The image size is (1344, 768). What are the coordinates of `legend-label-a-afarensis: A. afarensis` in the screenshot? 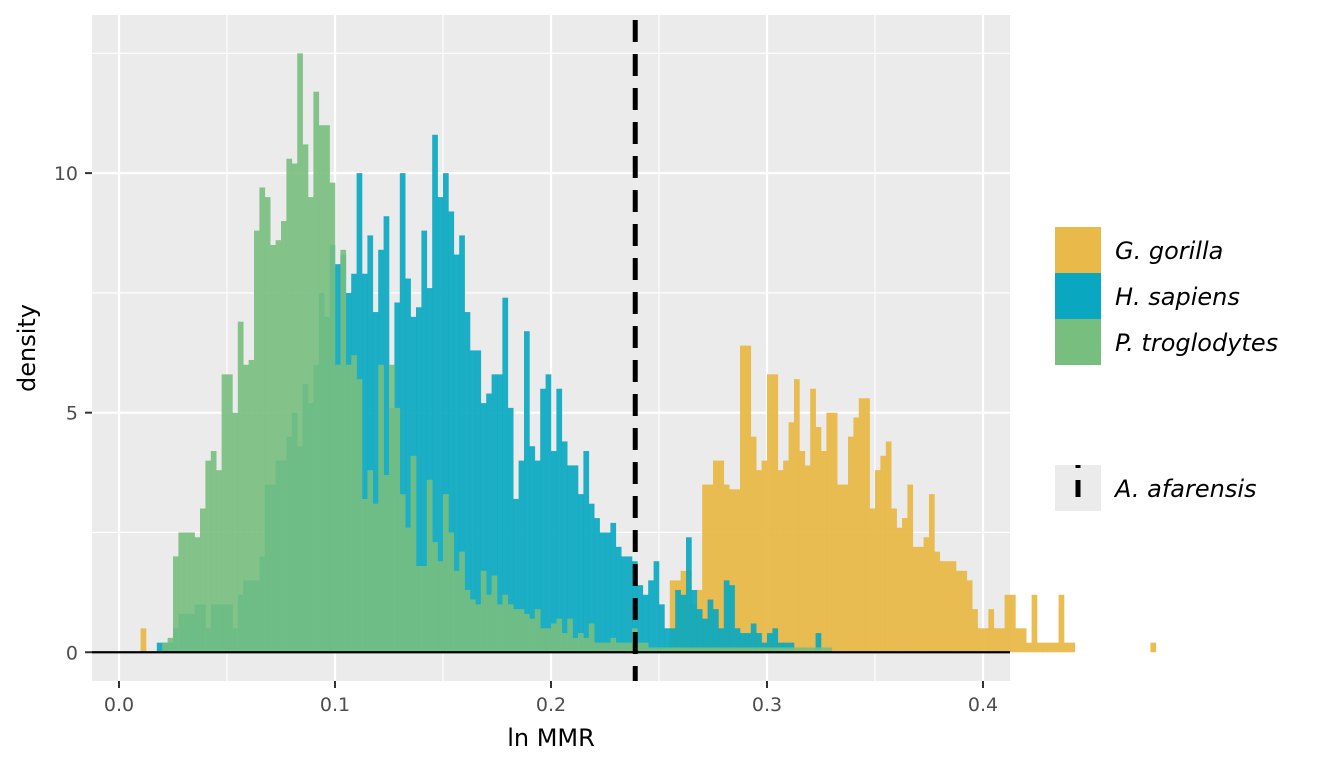 It's located at (1185, 489).